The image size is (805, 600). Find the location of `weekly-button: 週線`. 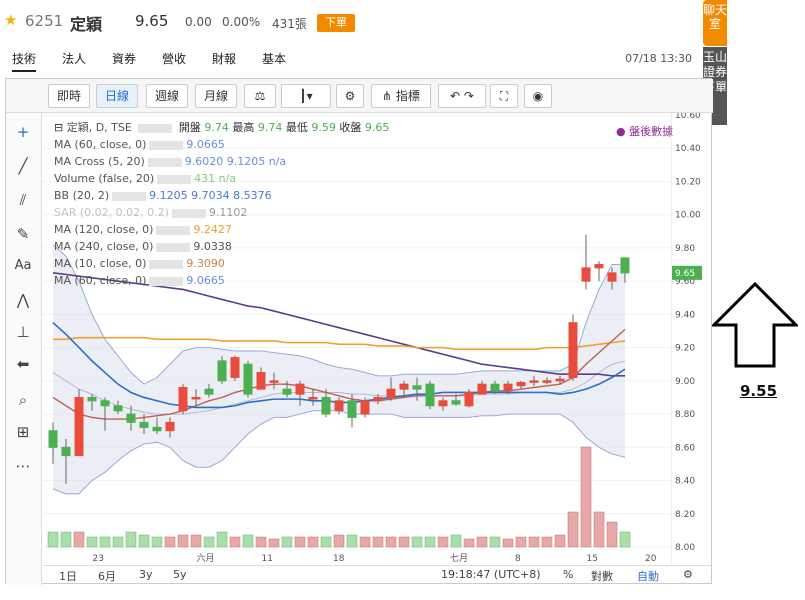

weekly-button: 週線 is located at coordinates (167, 96).